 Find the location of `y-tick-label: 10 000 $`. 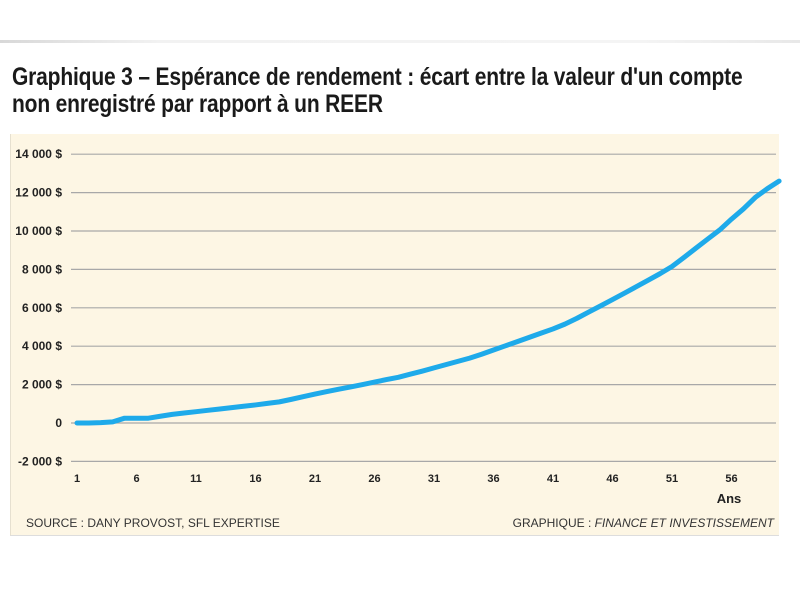

y-tick-label: 10 000 $ is located at coordinates (38, 231).